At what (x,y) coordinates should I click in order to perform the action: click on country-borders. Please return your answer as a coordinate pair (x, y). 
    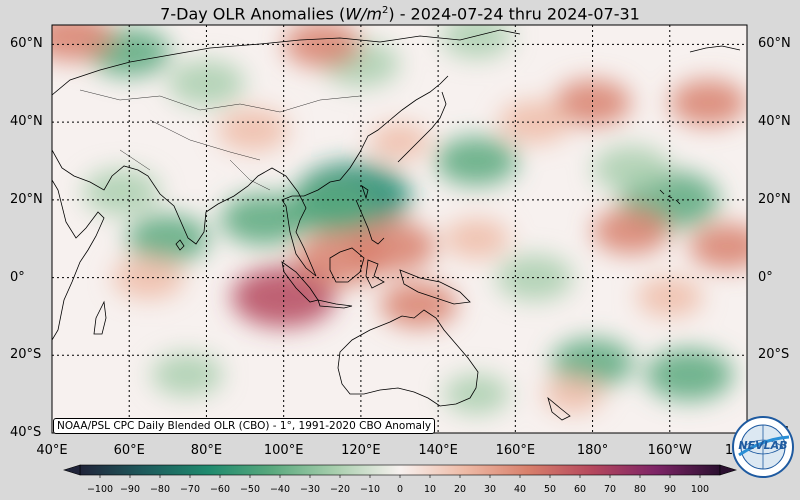
    Looking at the image, I should click on (220, 140).